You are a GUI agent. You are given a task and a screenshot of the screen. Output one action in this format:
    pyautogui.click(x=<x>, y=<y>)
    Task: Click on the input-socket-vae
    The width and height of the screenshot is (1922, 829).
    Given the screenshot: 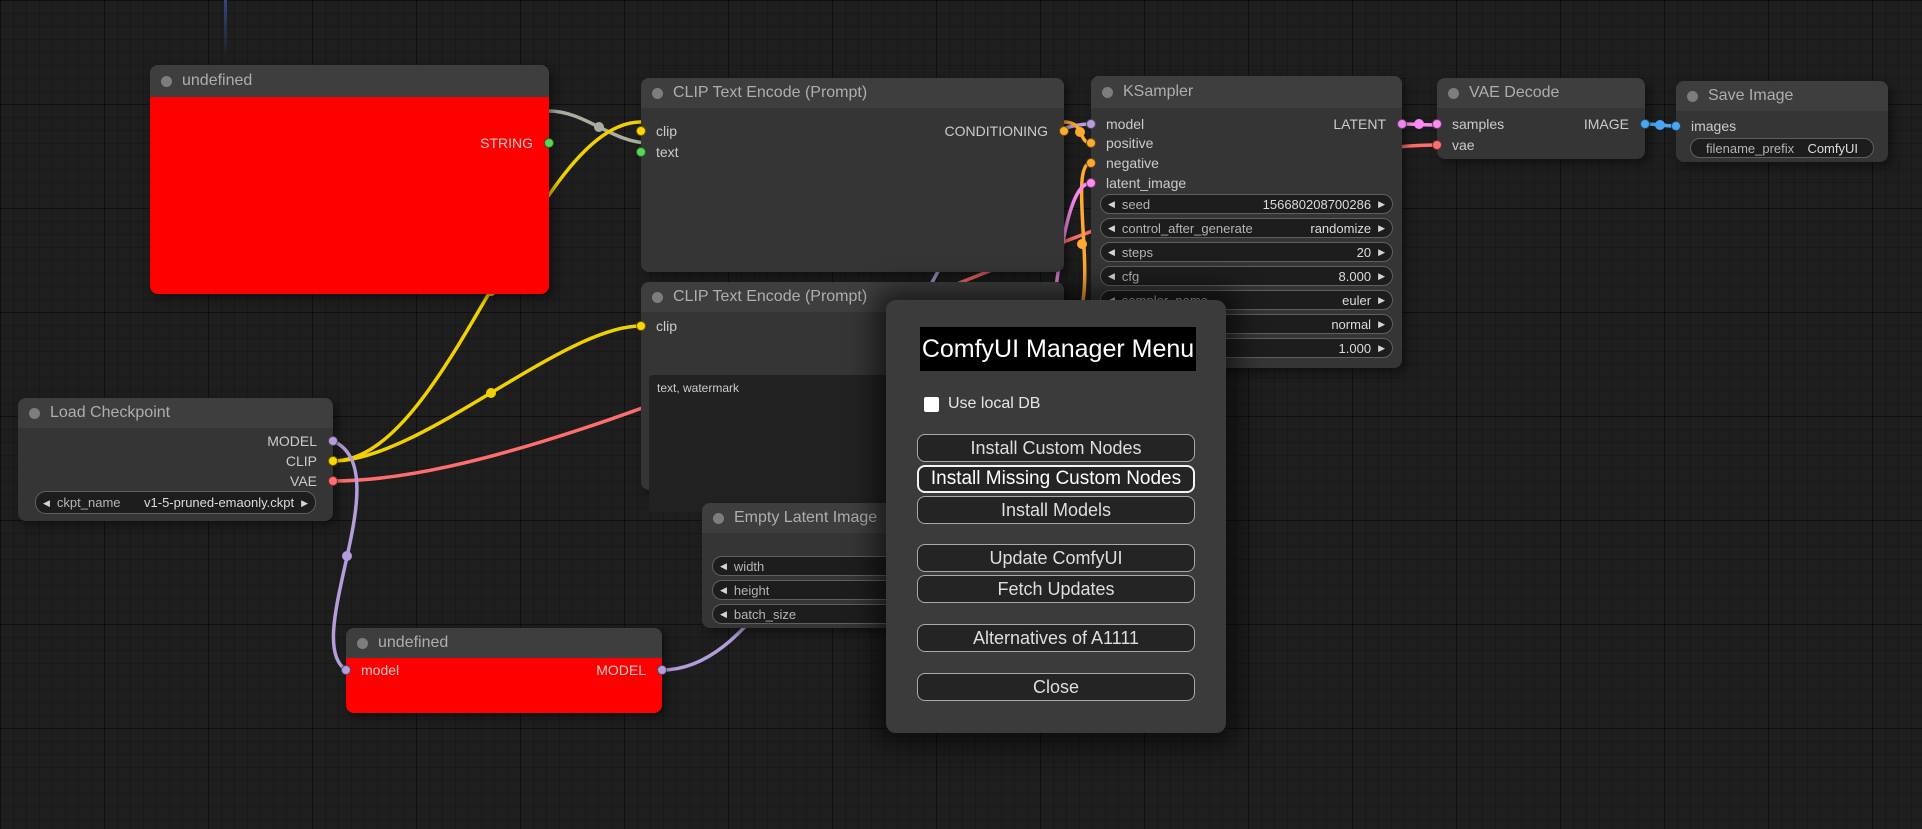 What is the action you would take?
    pyautogui.click(x=1437, y=145)
    